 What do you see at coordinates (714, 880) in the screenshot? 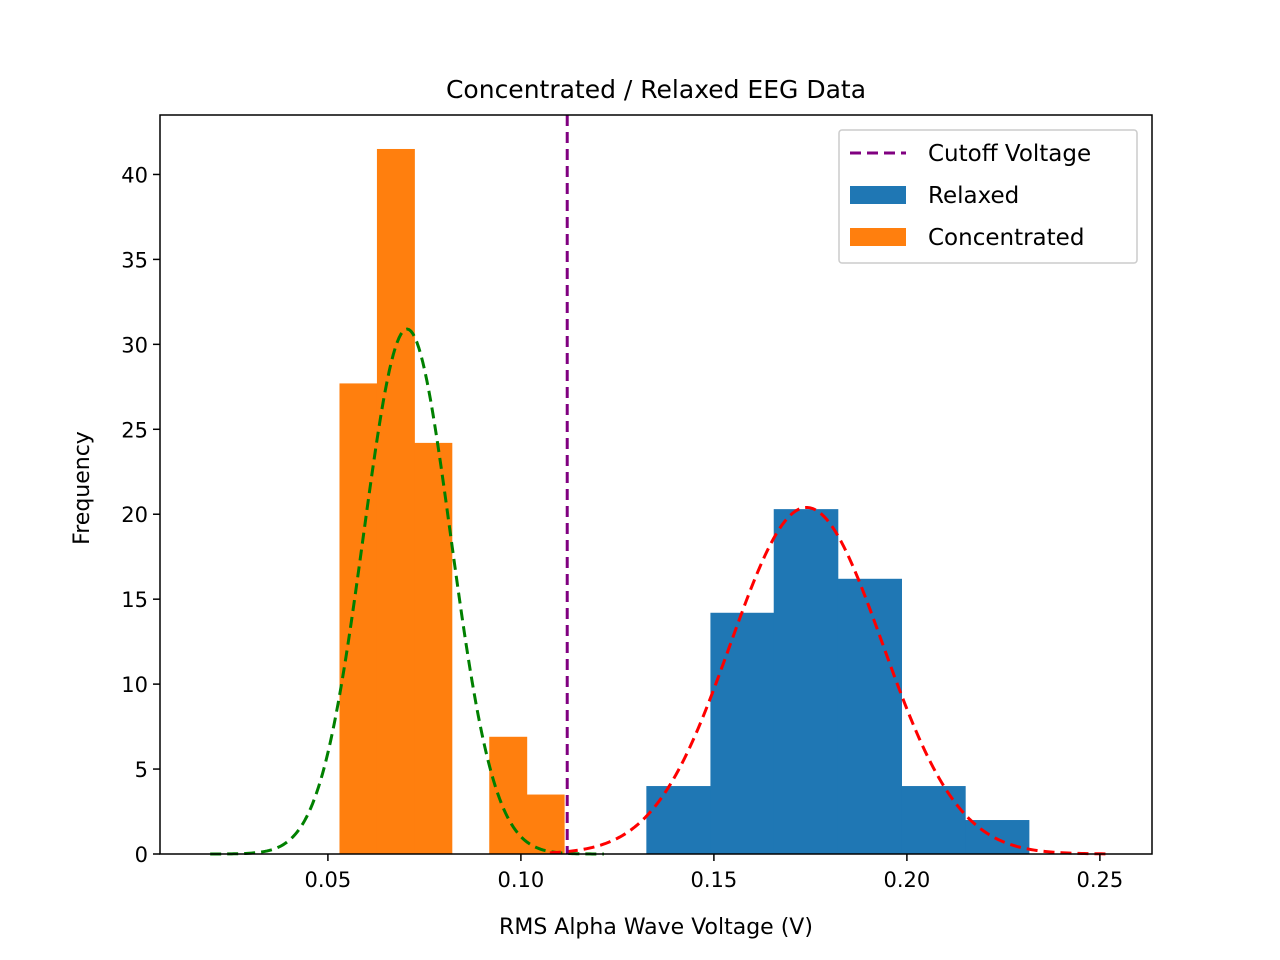
I see `x-tick-label: 0.15` at bounding box center [714, 880].